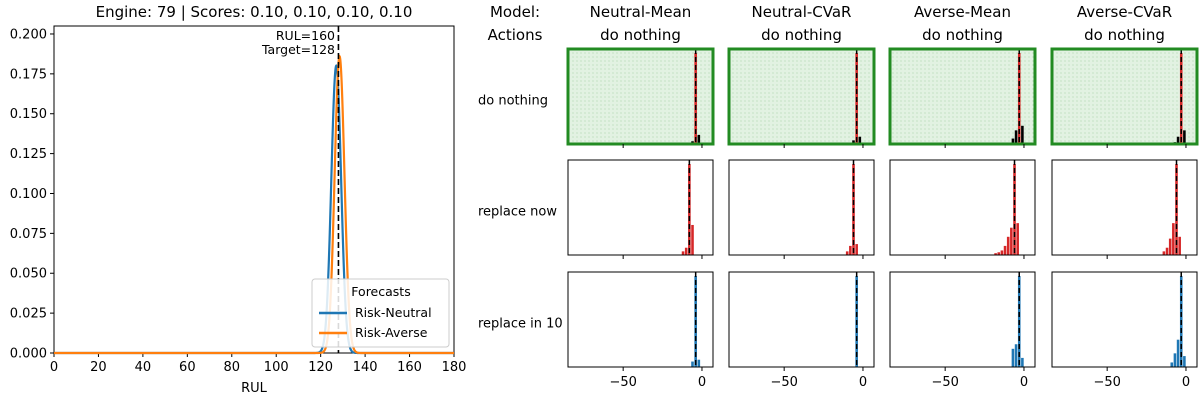 This screenshot has width=1200, height=400. What do you see at coordinates (254, 388) in the screenshot?
I see `x-axis-label: RUL` at bounding box center [254, 388].